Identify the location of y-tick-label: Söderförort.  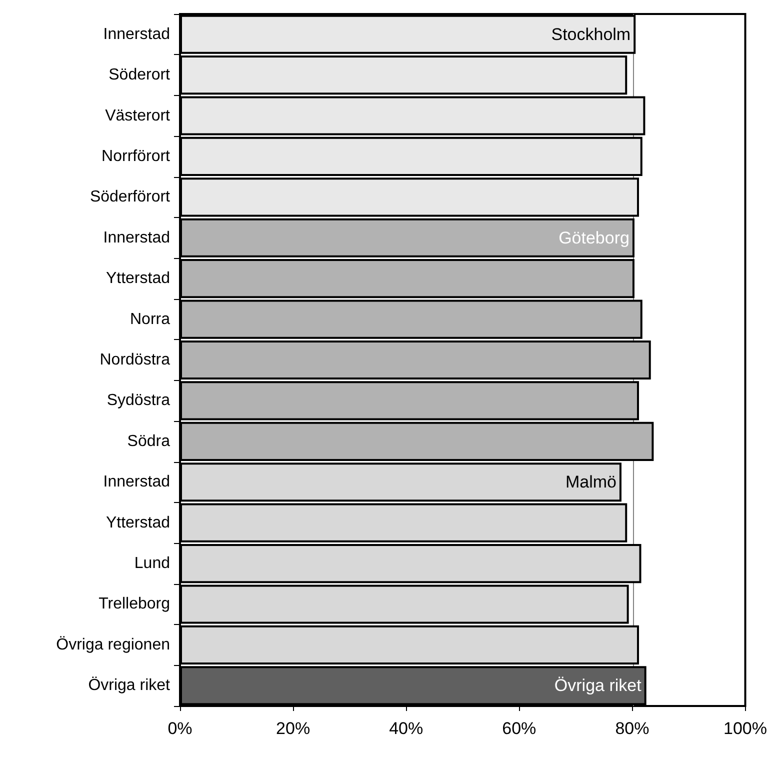
(130, 197).